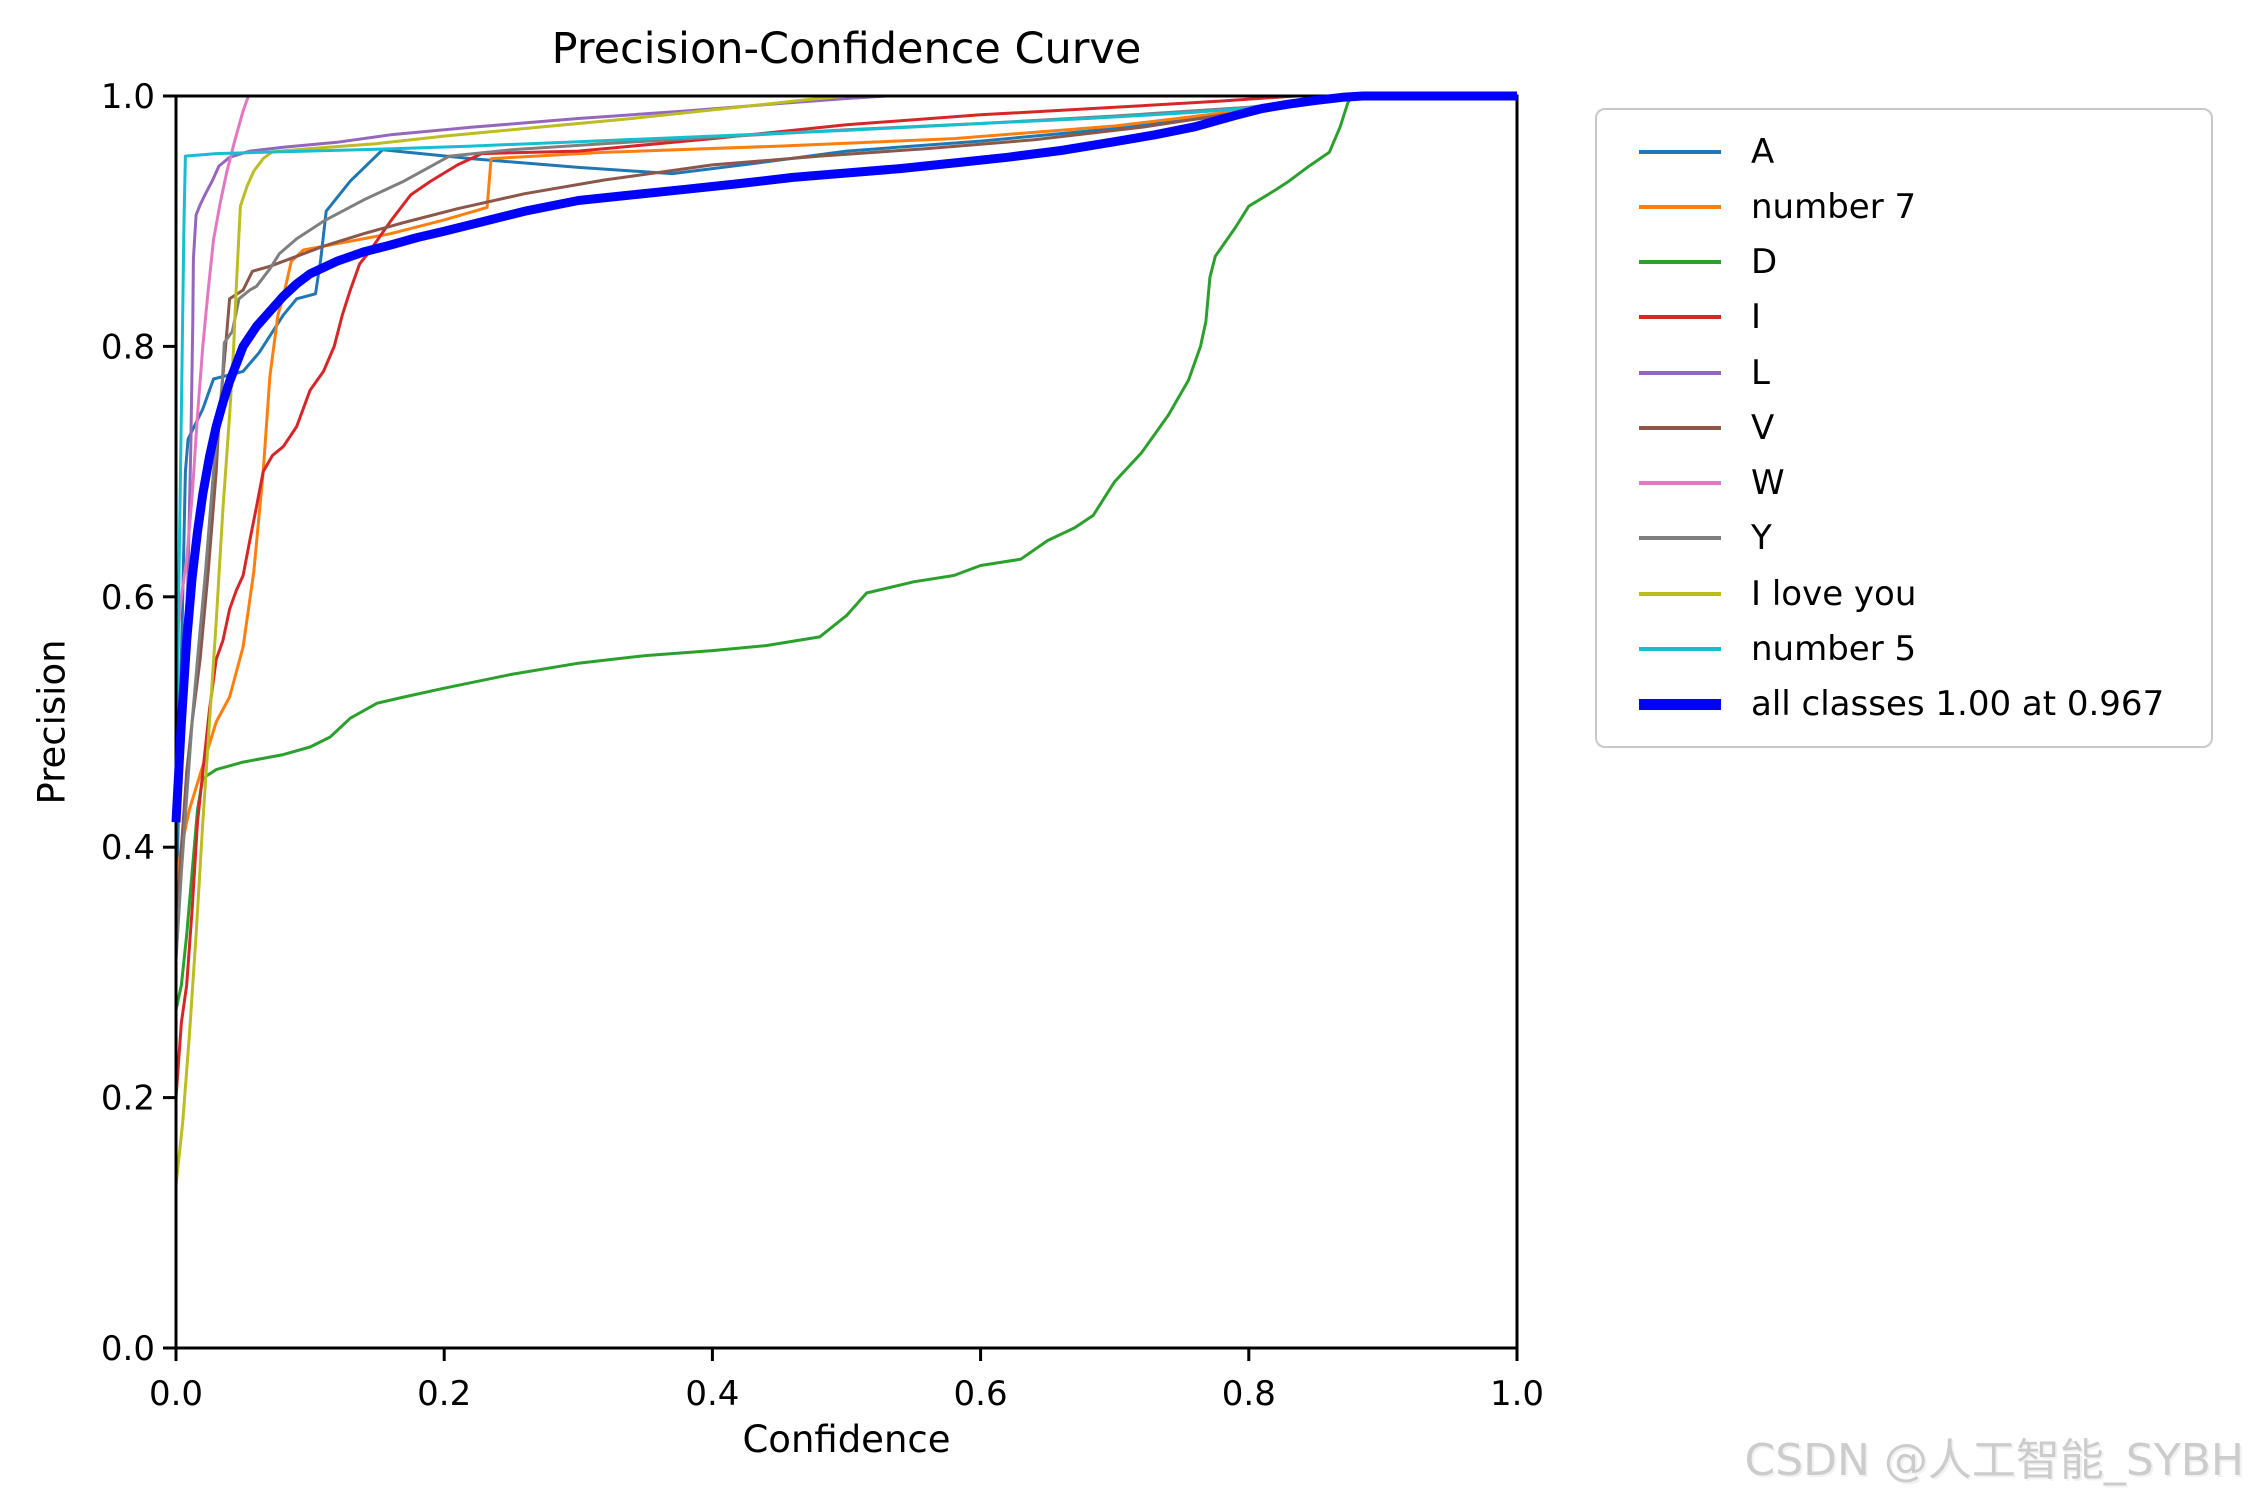 The width and height of the screenshot is (2250, 1500). I want to click on legend-label-number-7: number 7, so click(1834, 206).